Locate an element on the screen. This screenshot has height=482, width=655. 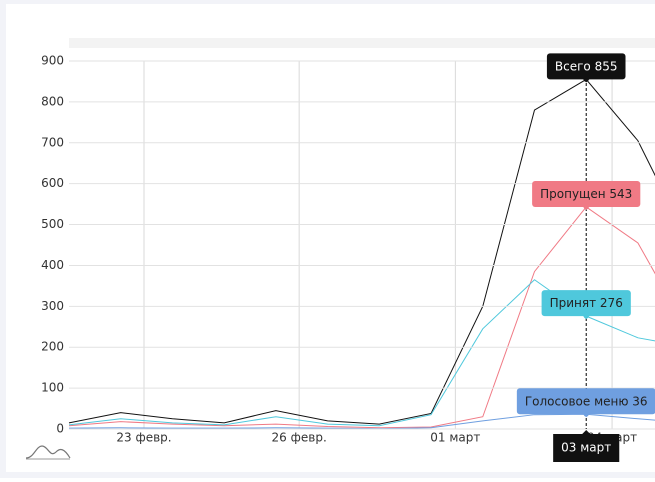
x-tick-label: 23 февр. is located at coordinates (143, 438).